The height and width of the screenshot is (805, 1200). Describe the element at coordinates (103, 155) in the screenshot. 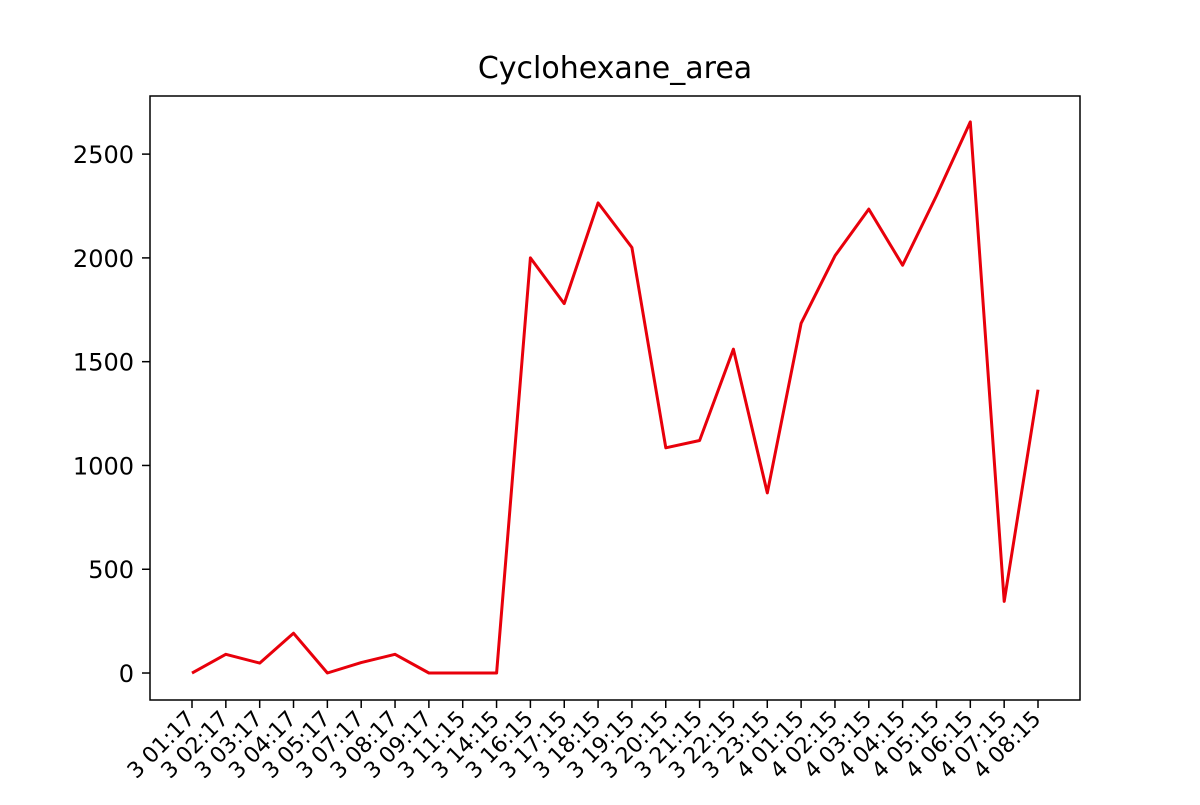

I see `y-tick-label: 2500` at that location.